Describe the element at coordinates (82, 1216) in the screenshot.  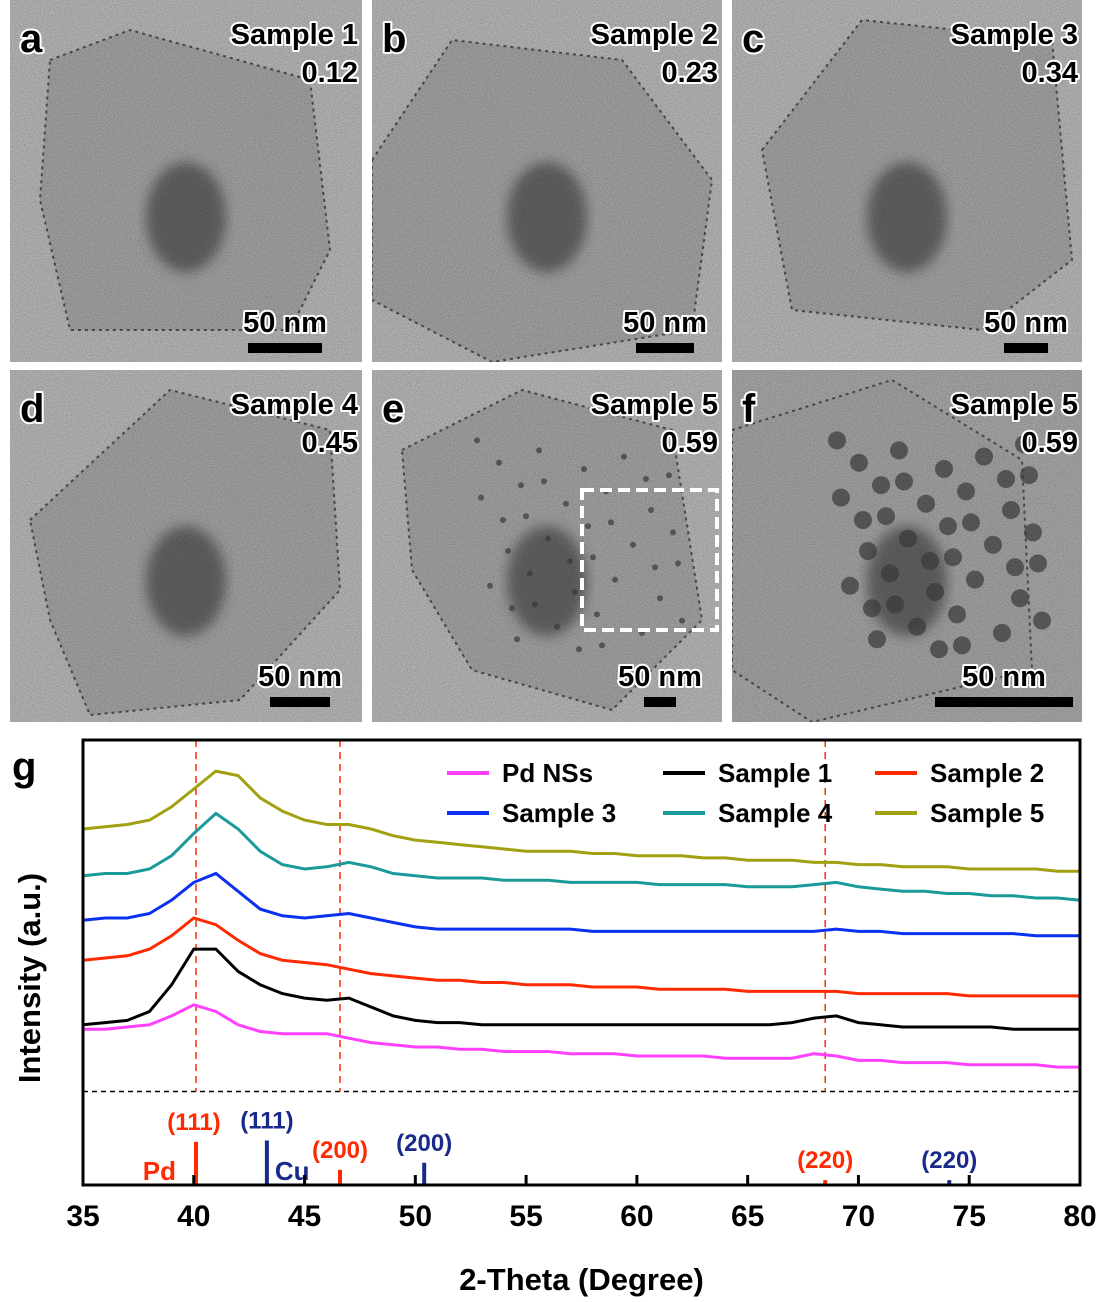
I see `x-tick-label: 35` at that location.